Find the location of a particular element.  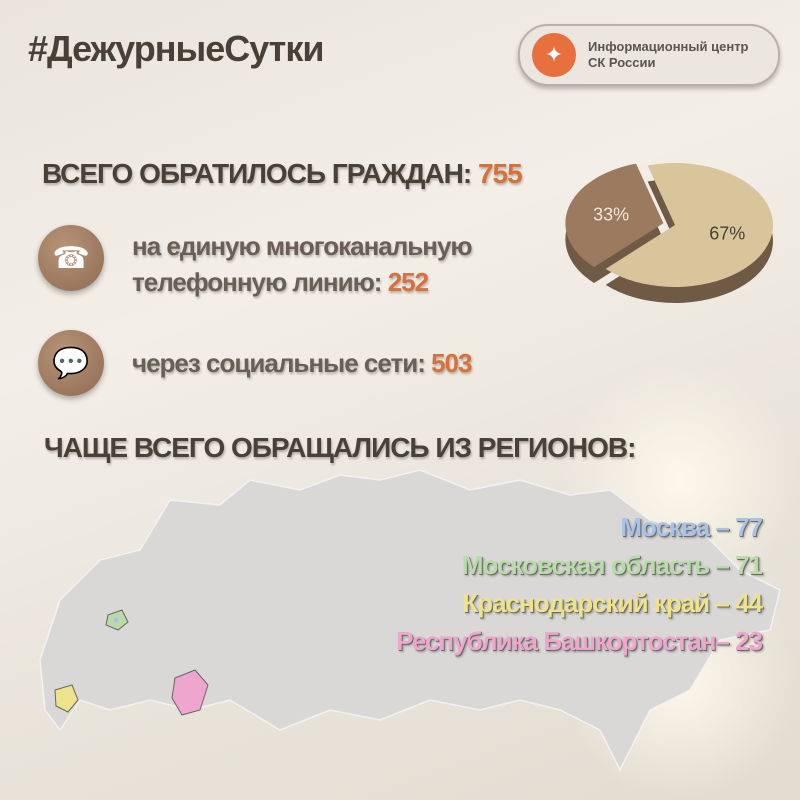

regions-title: ЧАЩЕ ВСЕГО ОБРАЩАЛИСЬ ИЗ РЕГИОНОВ: is located at coordinates (340, 447).